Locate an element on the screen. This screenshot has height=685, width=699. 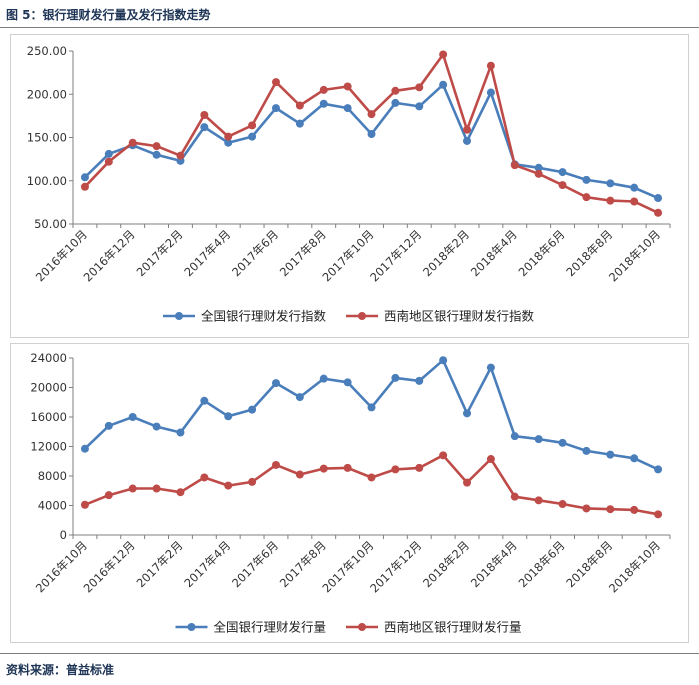
y-tick-label: 8000 is located at coordinates (52, 476).